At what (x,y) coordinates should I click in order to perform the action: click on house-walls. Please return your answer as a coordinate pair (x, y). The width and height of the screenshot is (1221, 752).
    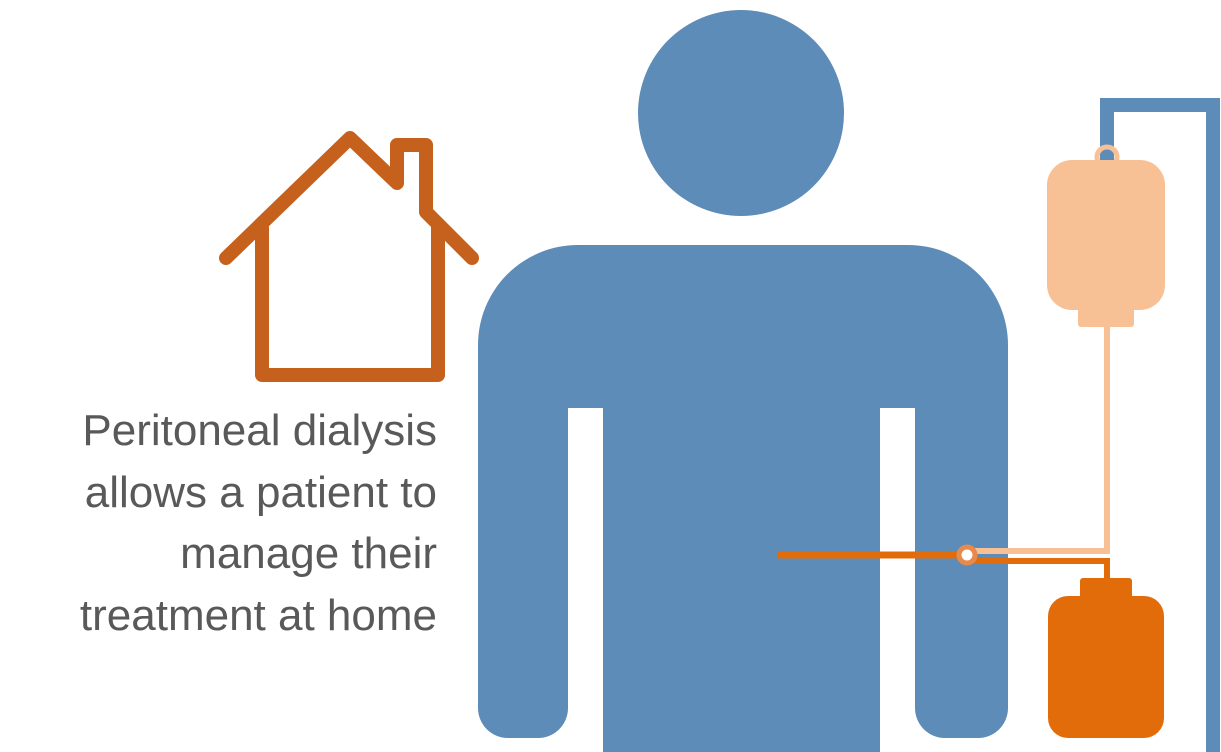
    Looking at the image, I should click on (350, 300).